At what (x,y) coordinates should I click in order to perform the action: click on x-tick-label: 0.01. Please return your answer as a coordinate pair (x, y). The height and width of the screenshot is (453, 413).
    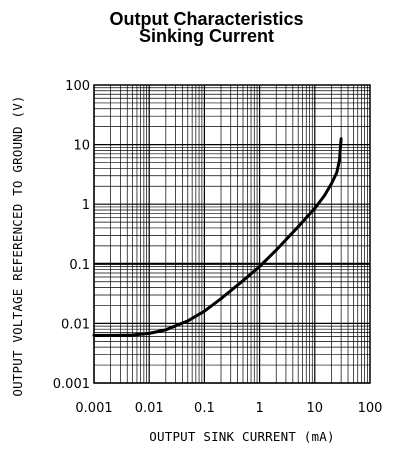
    Looking at the image, I should click on (149, 408).